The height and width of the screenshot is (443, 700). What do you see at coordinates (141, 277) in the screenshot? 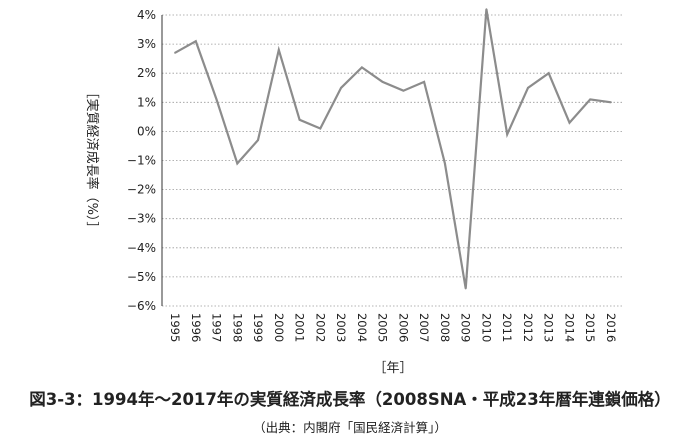
I see `y-tick-label: −5%` at bounding box center [141, 277].